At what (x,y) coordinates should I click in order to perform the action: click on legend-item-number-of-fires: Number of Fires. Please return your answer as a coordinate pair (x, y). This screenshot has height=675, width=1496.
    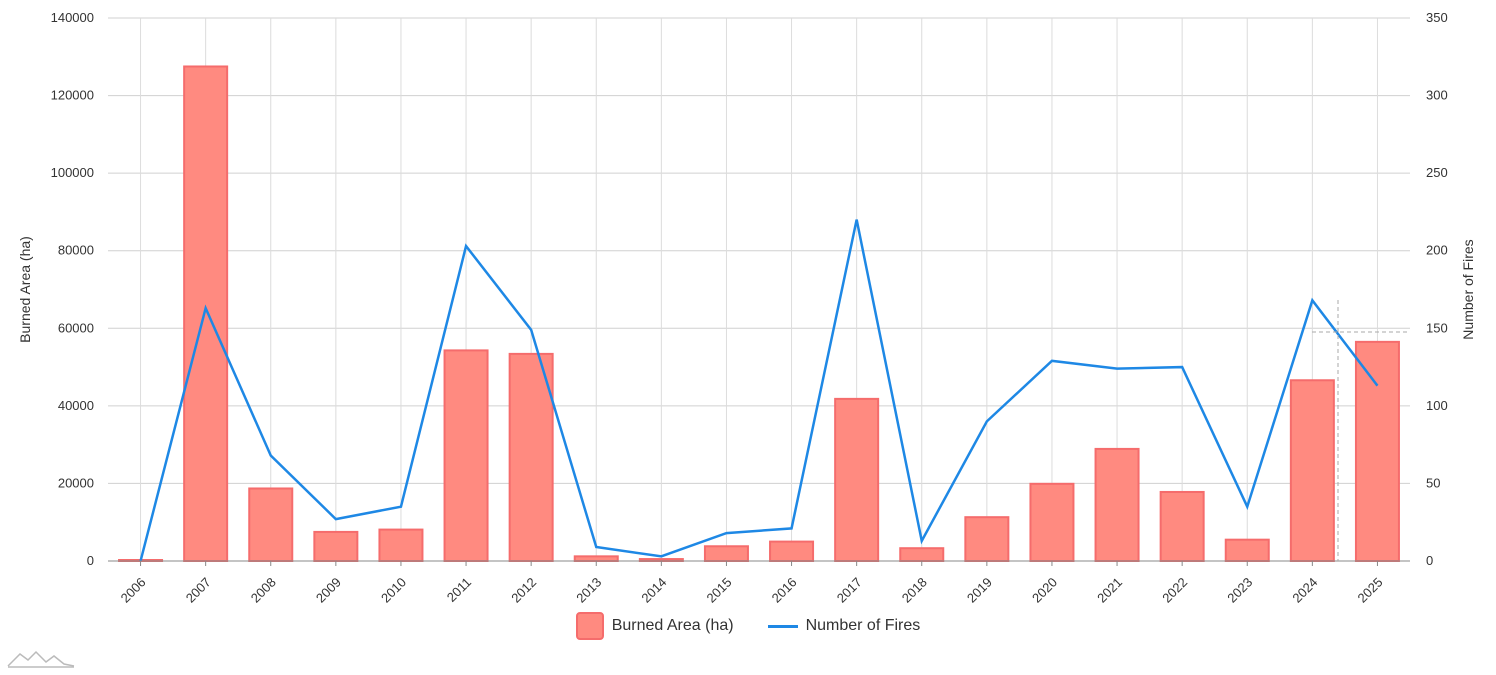
    Looking at the image, I should click on (844, 626).